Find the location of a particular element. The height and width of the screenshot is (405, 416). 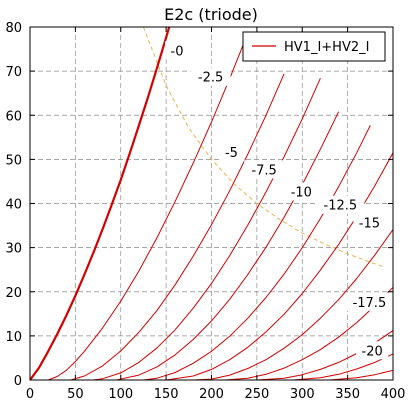

x-tick-label: 0 is located at coordinates (30, 394).